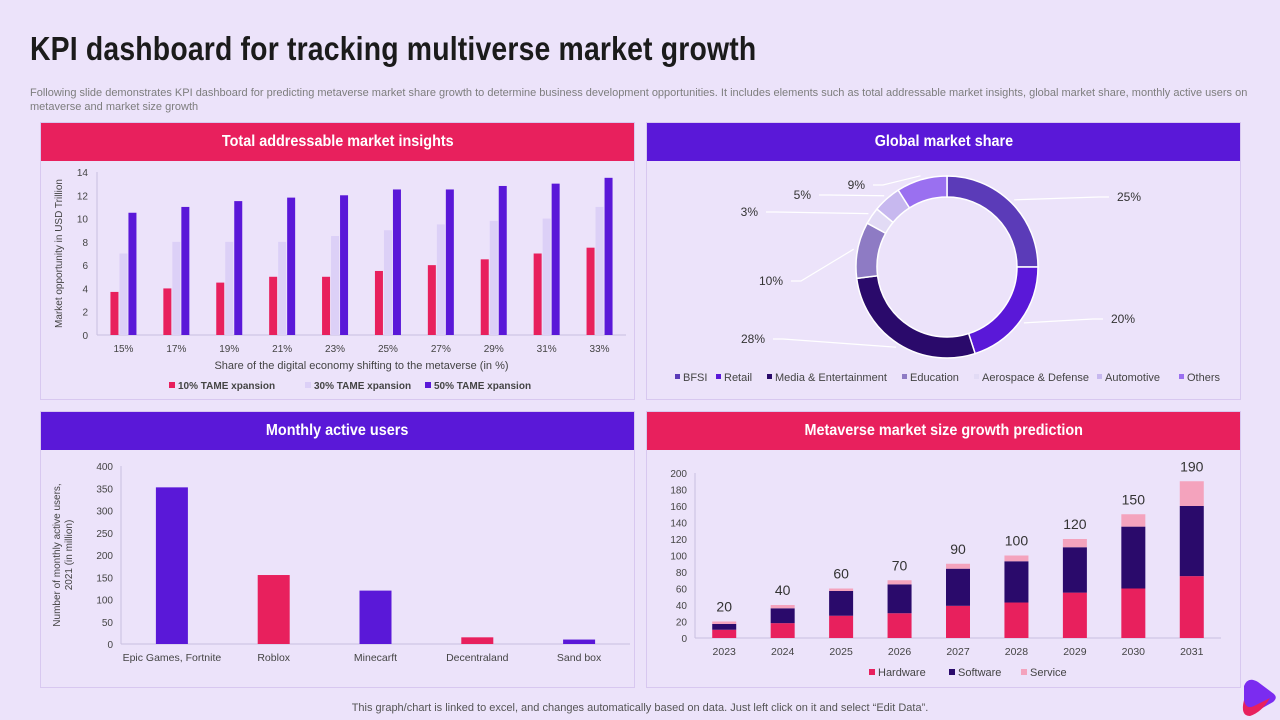  What do you see at coordinates (104, 489) in the screenshot?
I see `mau-y-tick-label: 350` at bounding box center [104, 489].